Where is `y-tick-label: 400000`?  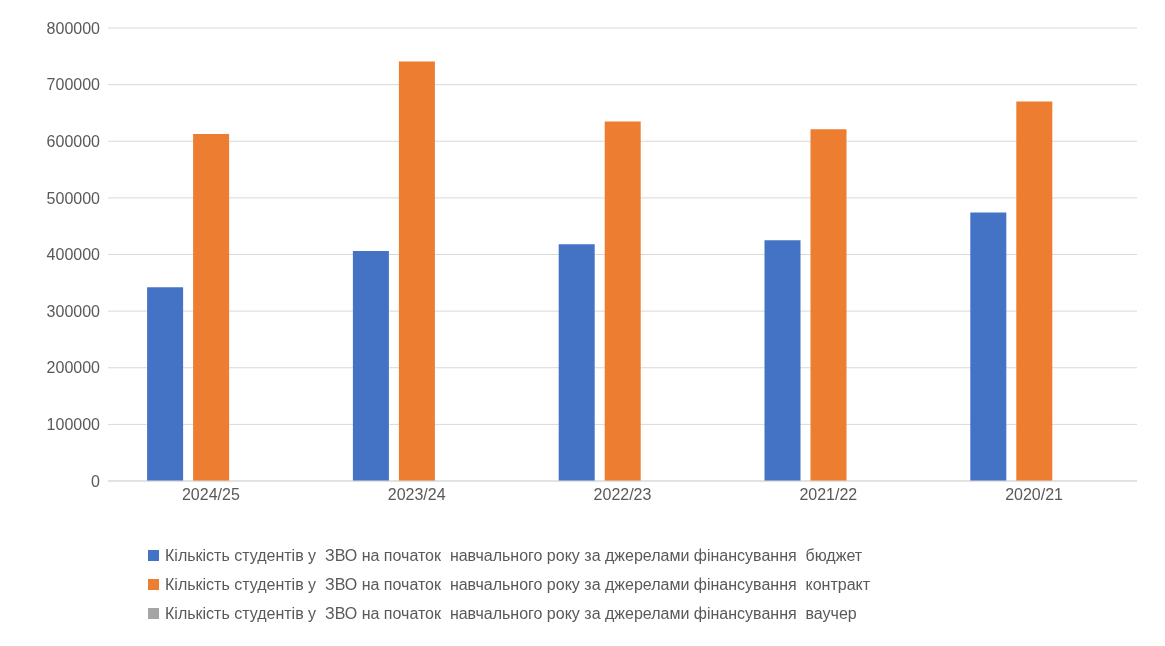 y-tick-label: 400000 is located at coordinates (73, 255).